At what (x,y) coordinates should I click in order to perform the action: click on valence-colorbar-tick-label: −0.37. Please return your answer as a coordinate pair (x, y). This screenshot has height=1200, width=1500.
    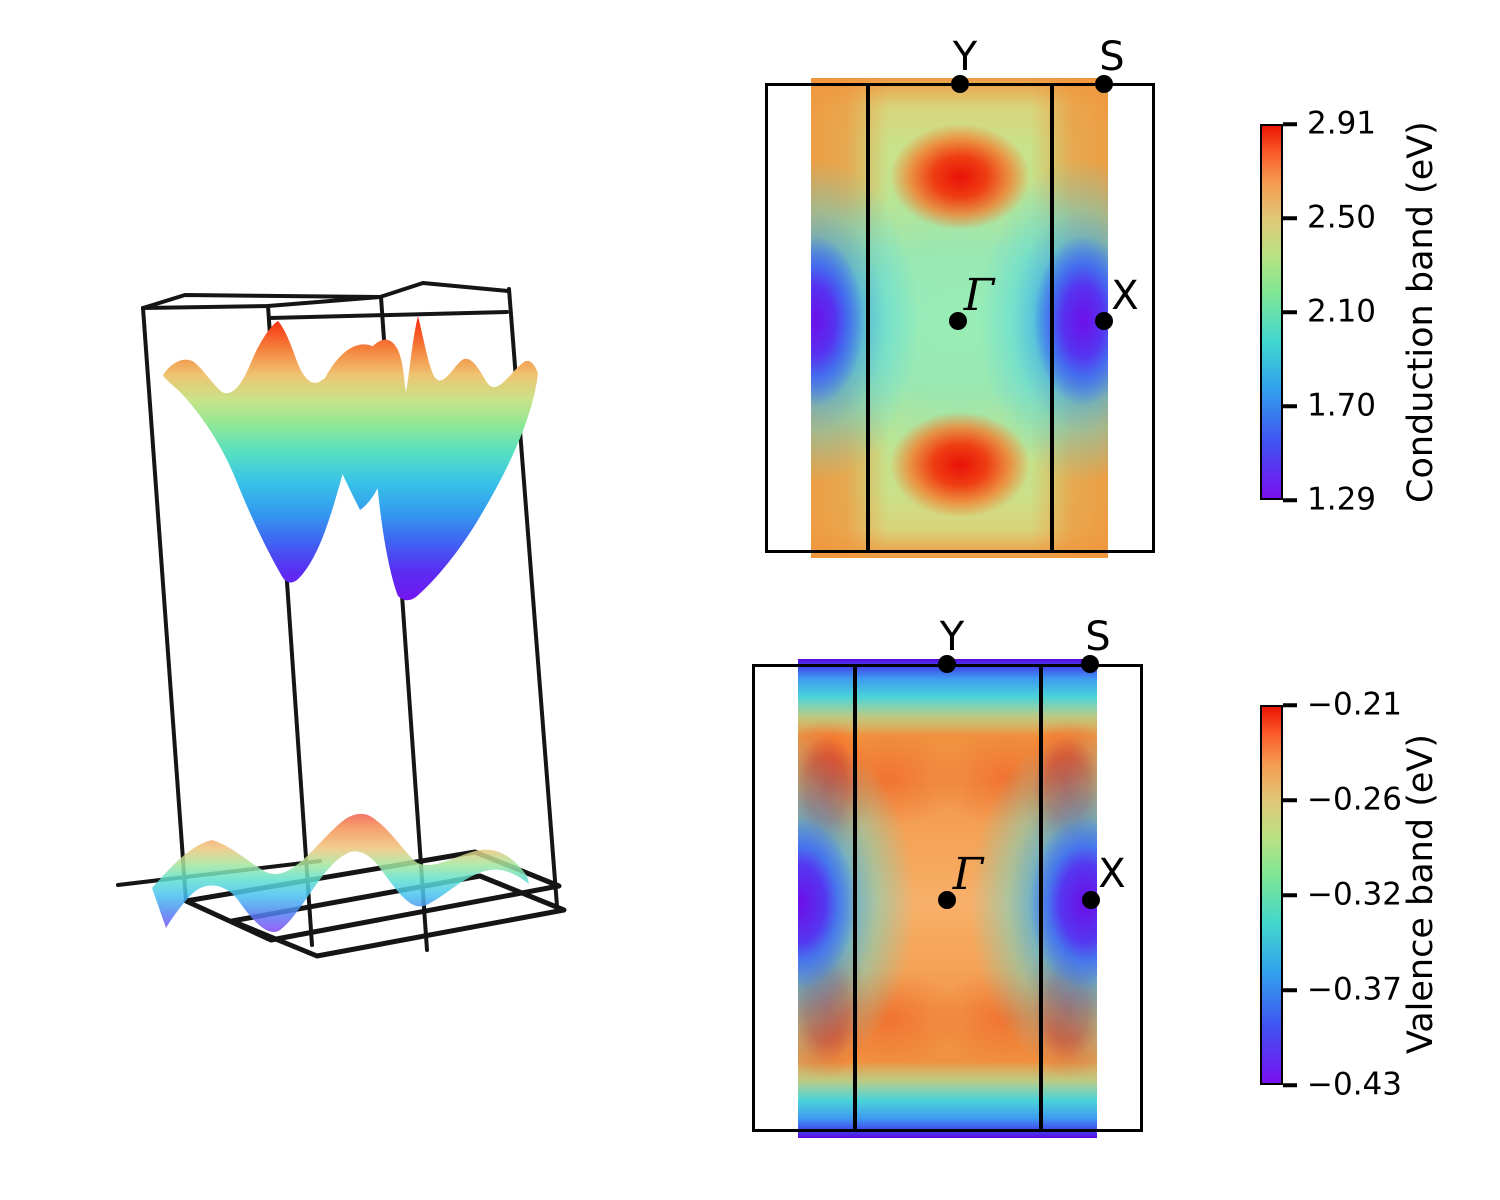
    Looking at the image, I should click on (1354, 989).